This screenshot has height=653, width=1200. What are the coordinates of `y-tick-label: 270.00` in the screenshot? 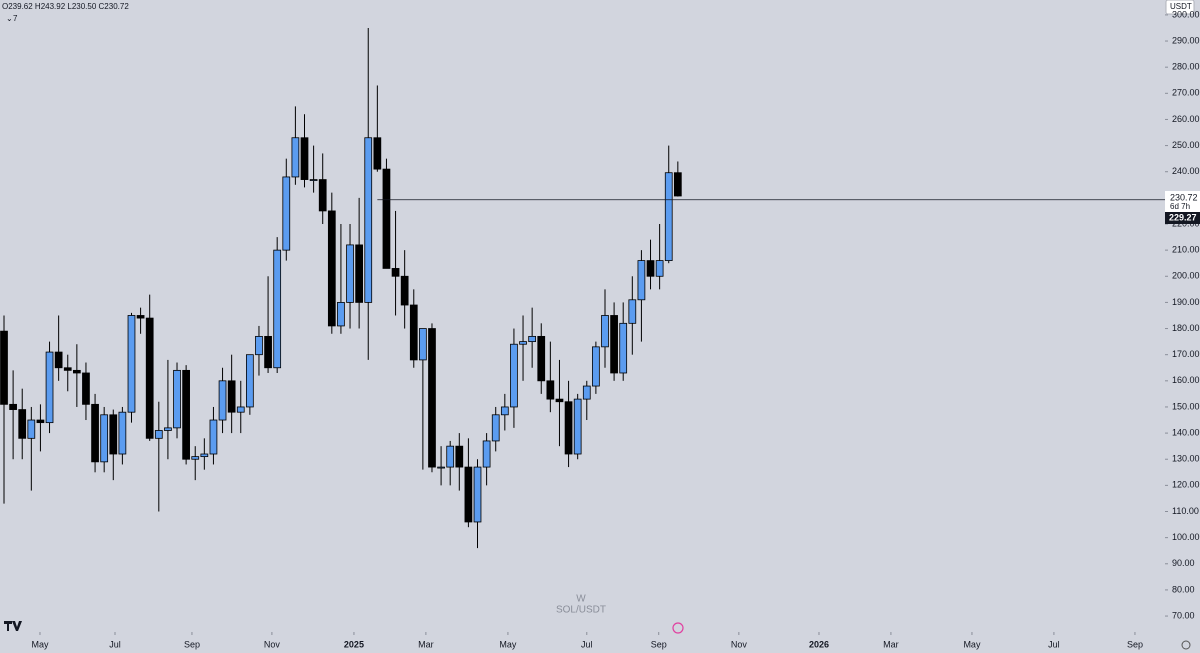 It's located at (1186, 93).